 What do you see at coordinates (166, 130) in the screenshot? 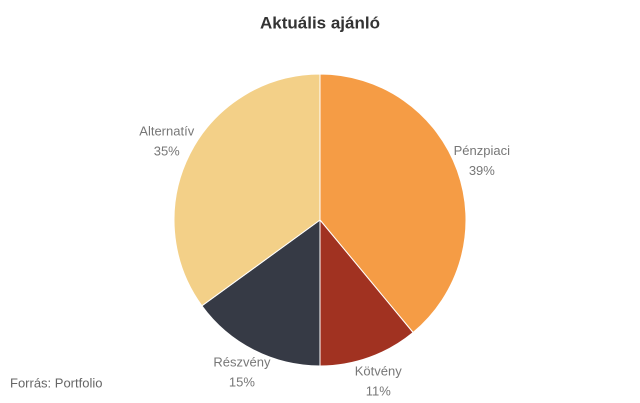
I see `slice-label: Alternatív` at bounding box center [166, 130].